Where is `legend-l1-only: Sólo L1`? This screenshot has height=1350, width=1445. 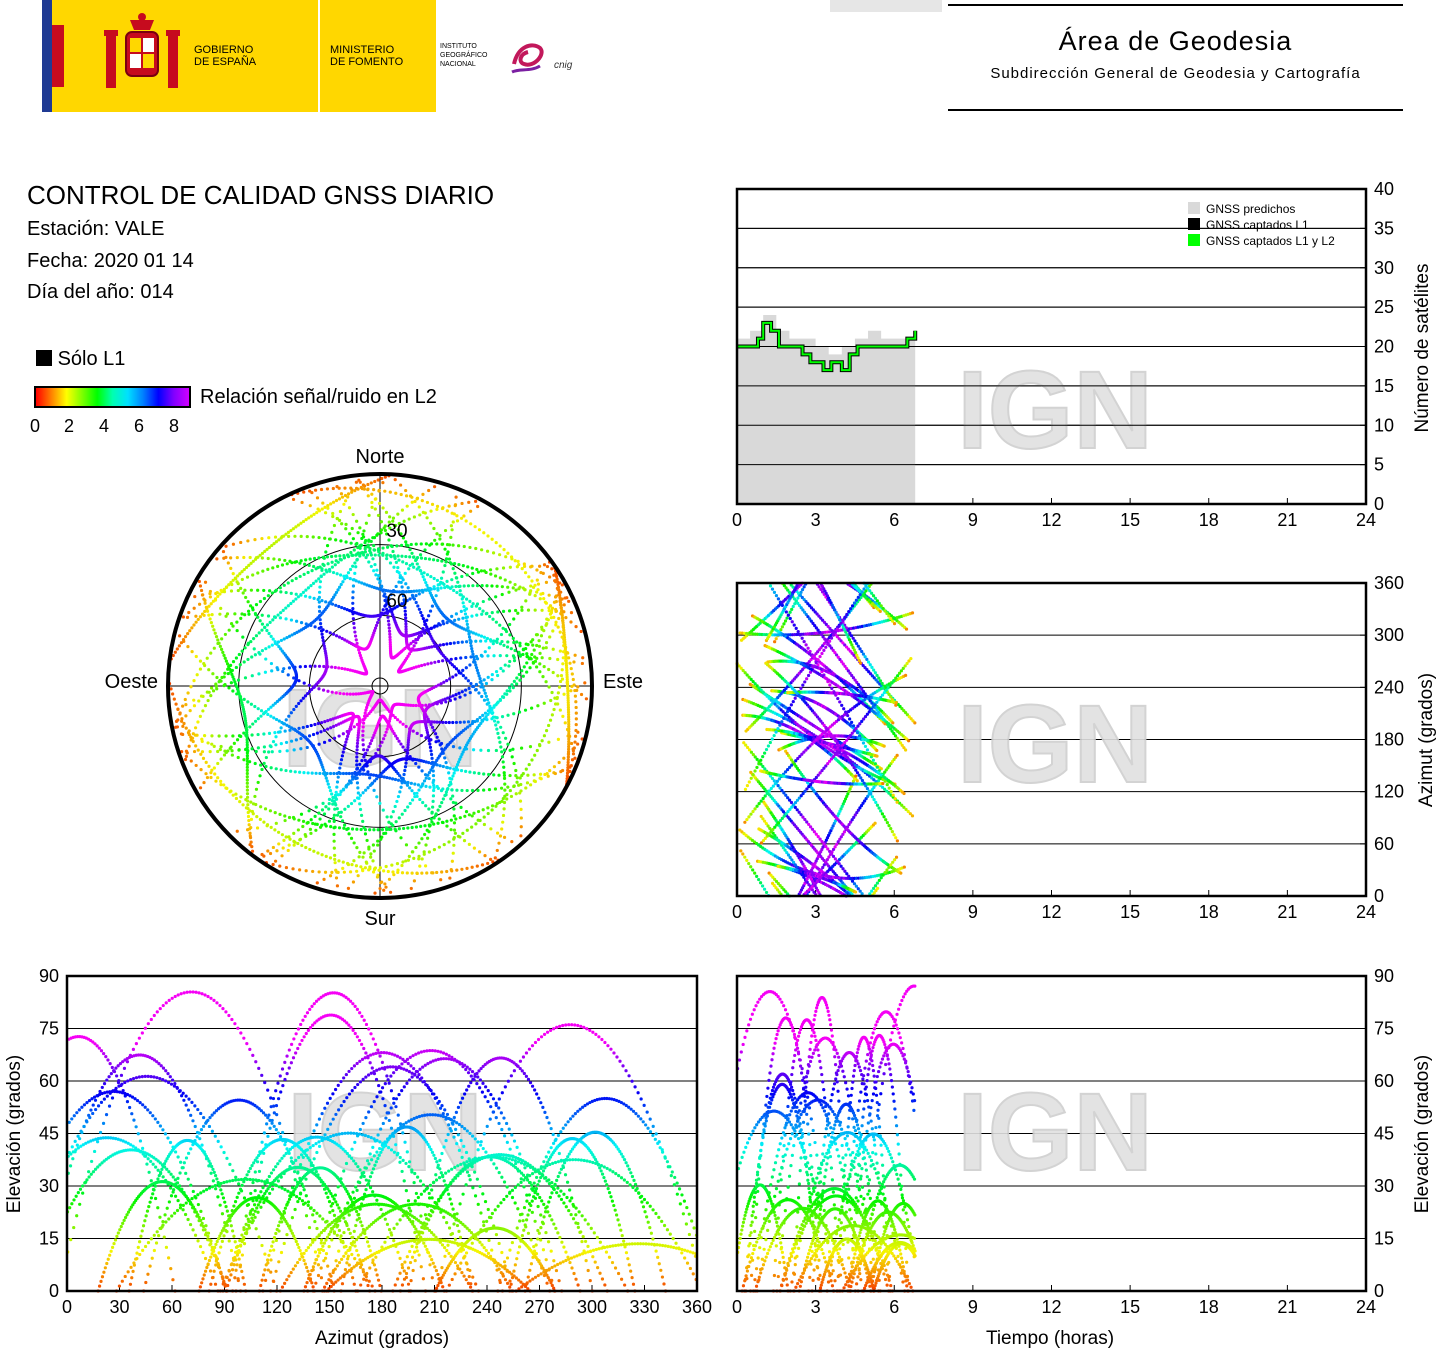 legend-l1-only: Sólo L1 is located at coordinates (80, 359).